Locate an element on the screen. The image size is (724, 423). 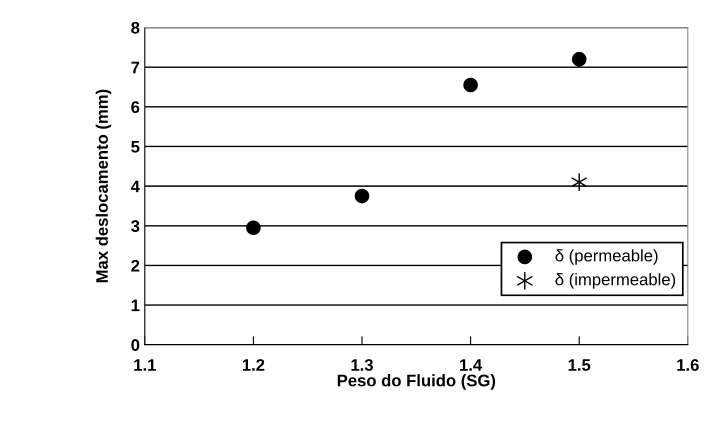
y-tick-label: 3 is located at coordinates (135, 226).